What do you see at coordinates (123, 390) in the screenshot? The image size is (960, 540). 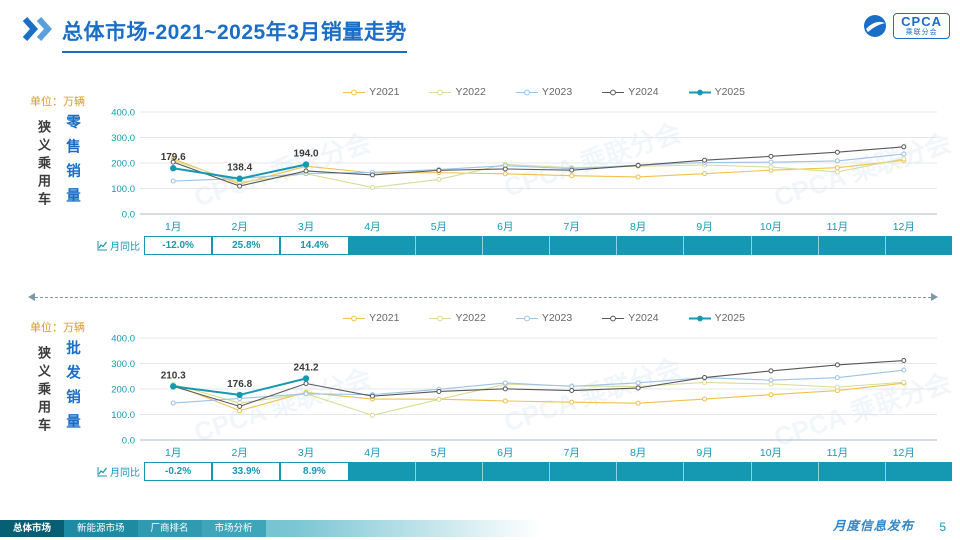 I see `y-tick-label: 200.0` at bounding box center [123, 390].